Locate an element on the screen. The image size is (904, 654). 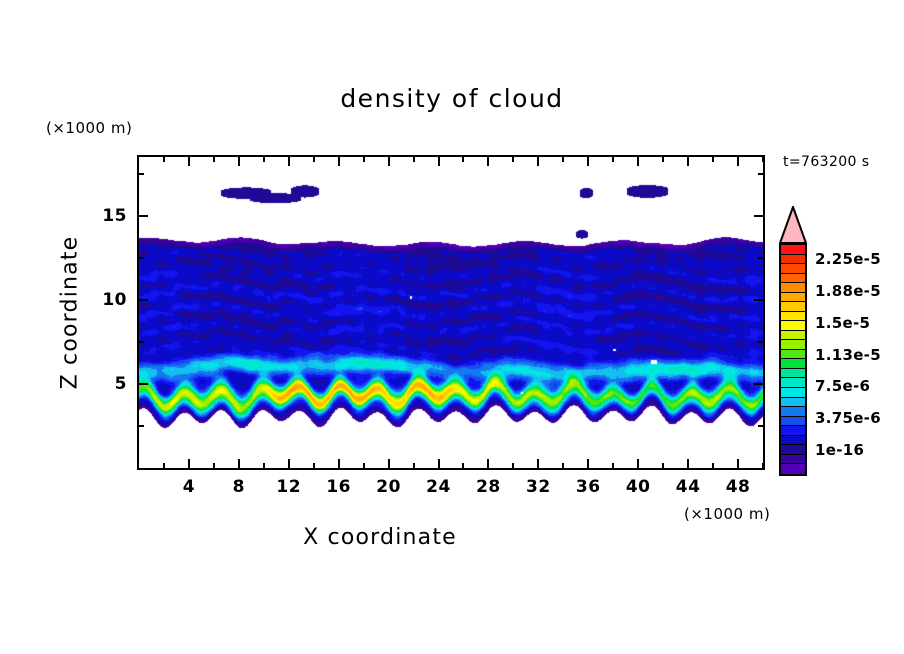
colorbar-label: 1.88e-5 is located at coordinates (848, 291).